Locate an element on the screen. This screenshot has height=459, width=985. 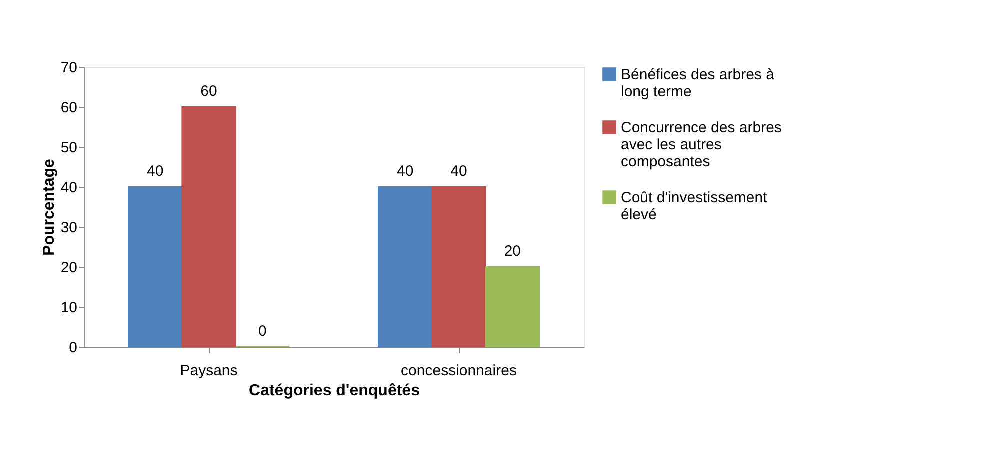
y-tick-label: 30 is located at coordinates (69, 228).